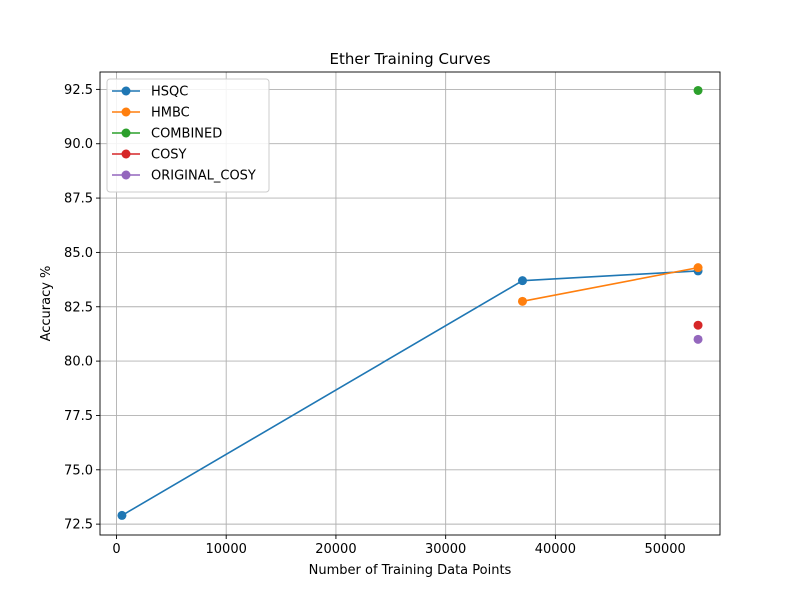  I want to click on y-tick-label: 80.0, so click(78, 362).